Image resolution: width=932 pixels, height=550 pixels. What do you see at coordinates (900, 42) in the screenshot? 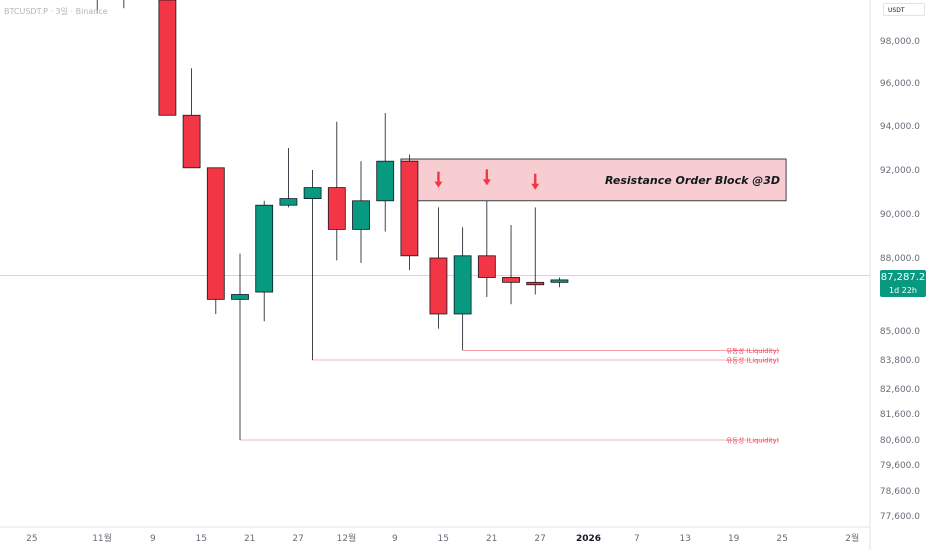
I see `y-tick-label: 98,000.0` at bounding box center [900, 42].